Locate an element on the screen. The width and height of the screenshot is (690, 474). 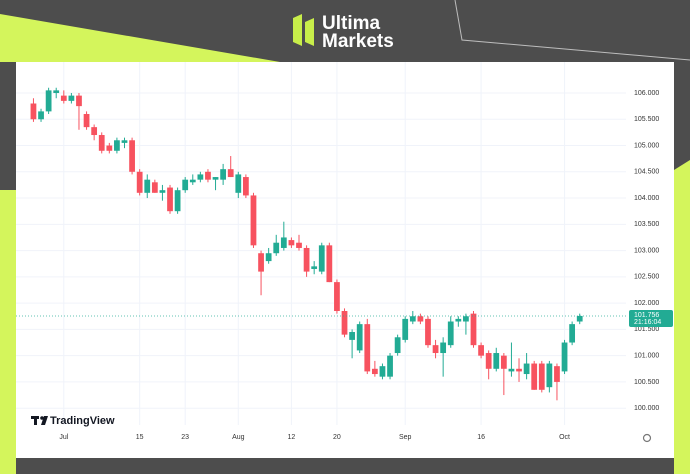
x-tick-label: 20 is located at coordinates (337, 437).